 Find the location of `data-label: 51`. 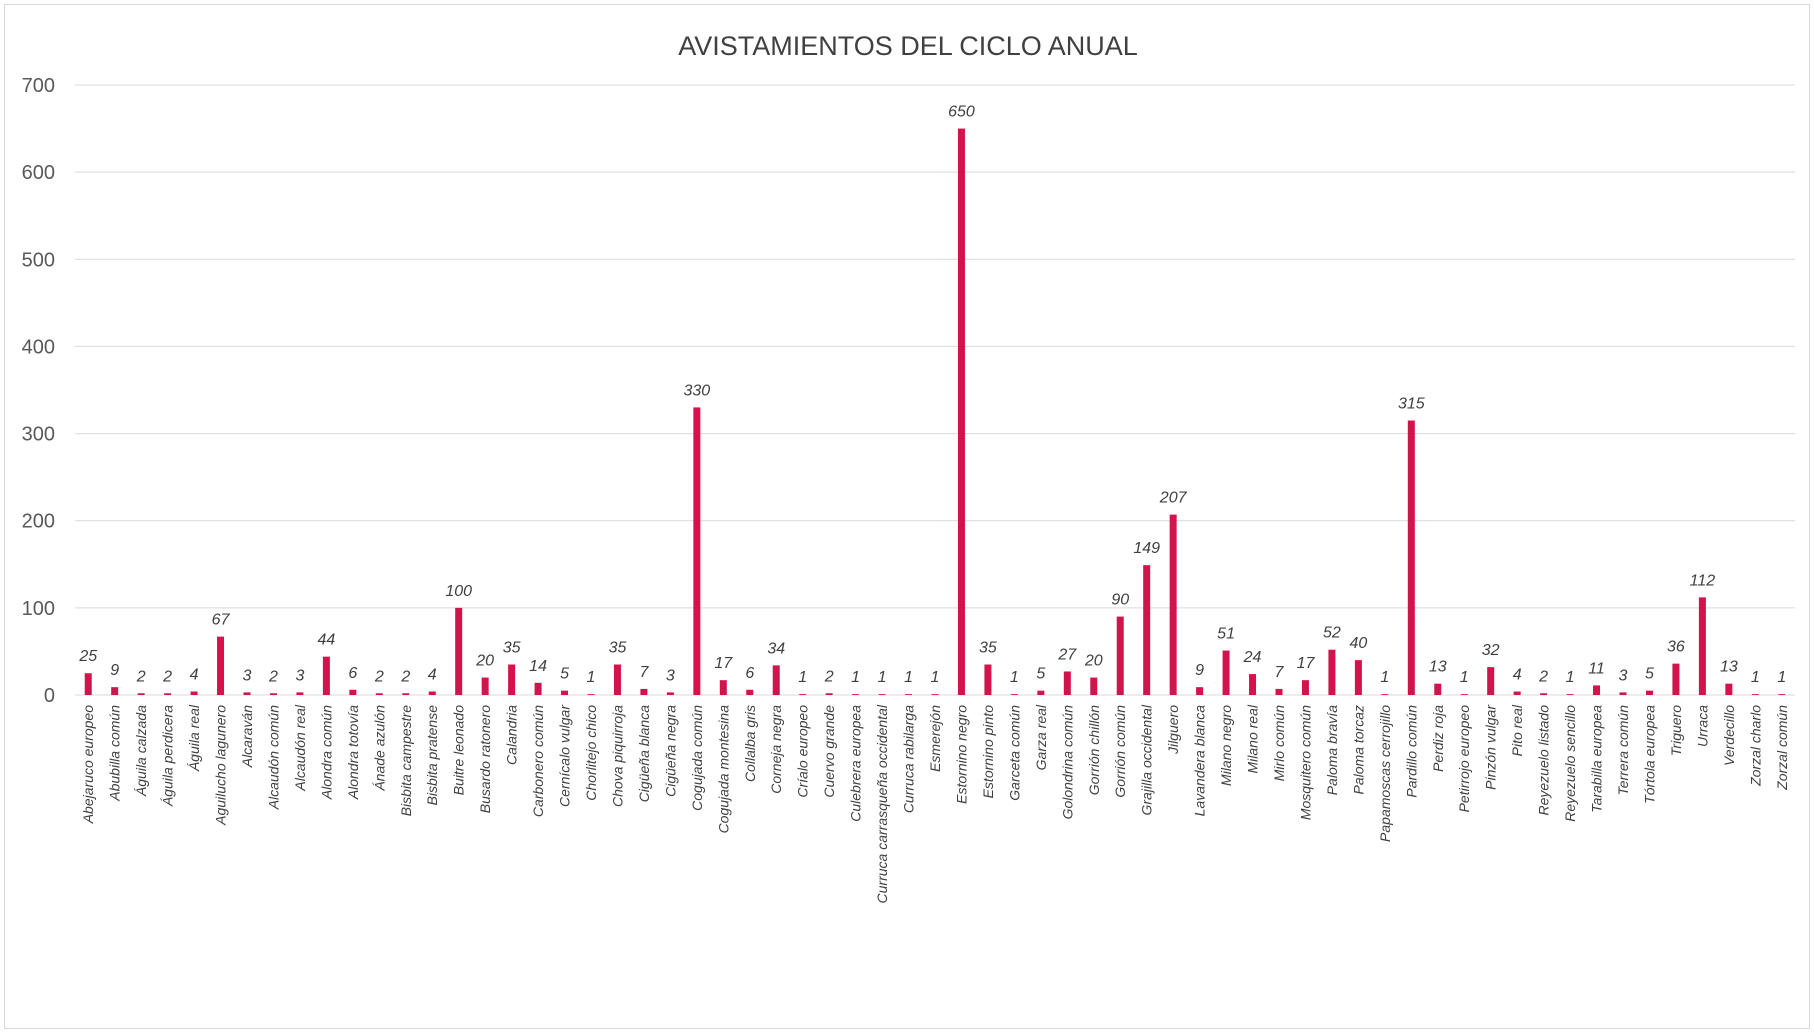

data-label: 51 is located at coordinates (1226, 634).